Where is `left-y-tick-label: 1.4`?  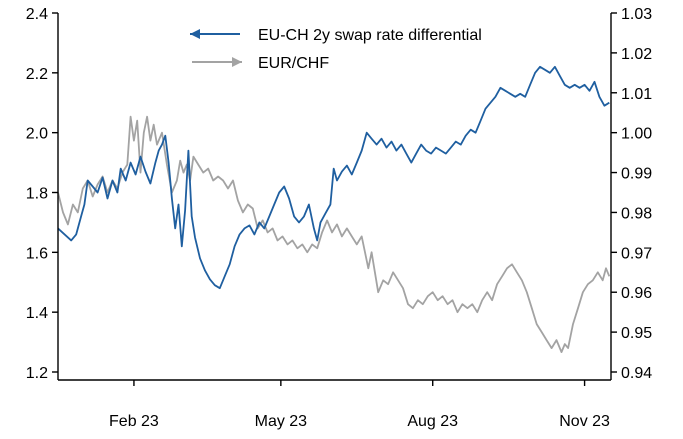
left-y-tick-label: 1.4 is located at coordinates (37, 313).